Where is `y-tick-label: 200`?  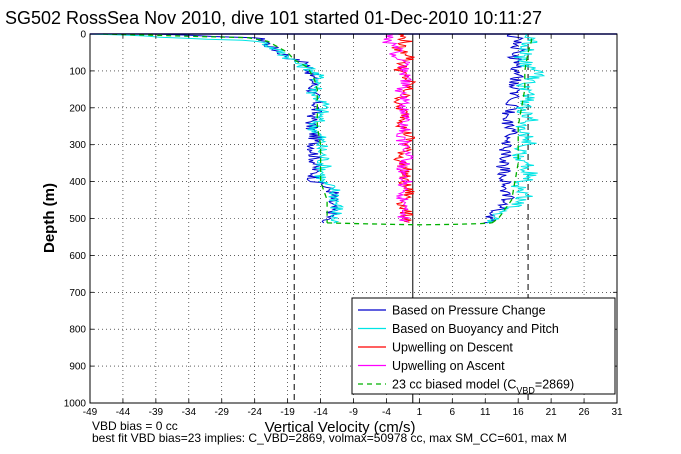 y-tick-label: 200 is located at coordinates (77, 108).